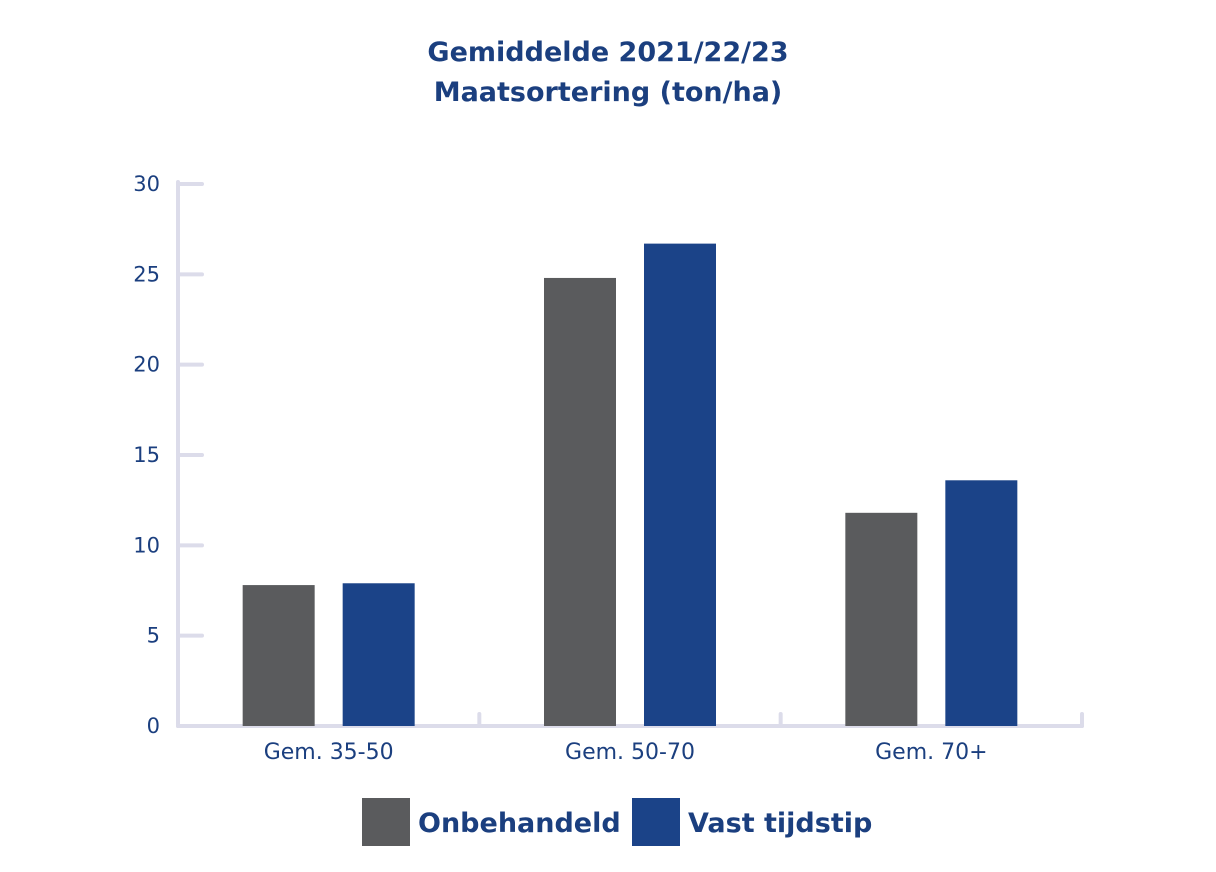 This screenshot has height=872, width=1216. I want to click on x-category-label: Gem. 50-70, so click(630, 752).